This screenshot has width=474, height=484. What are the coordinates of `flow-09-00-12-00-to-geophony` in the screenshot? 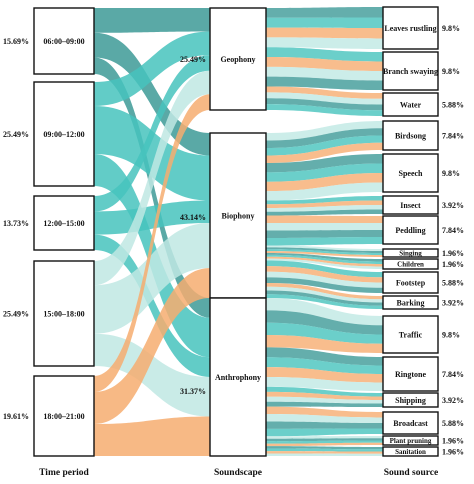 It's located at (152, 69).